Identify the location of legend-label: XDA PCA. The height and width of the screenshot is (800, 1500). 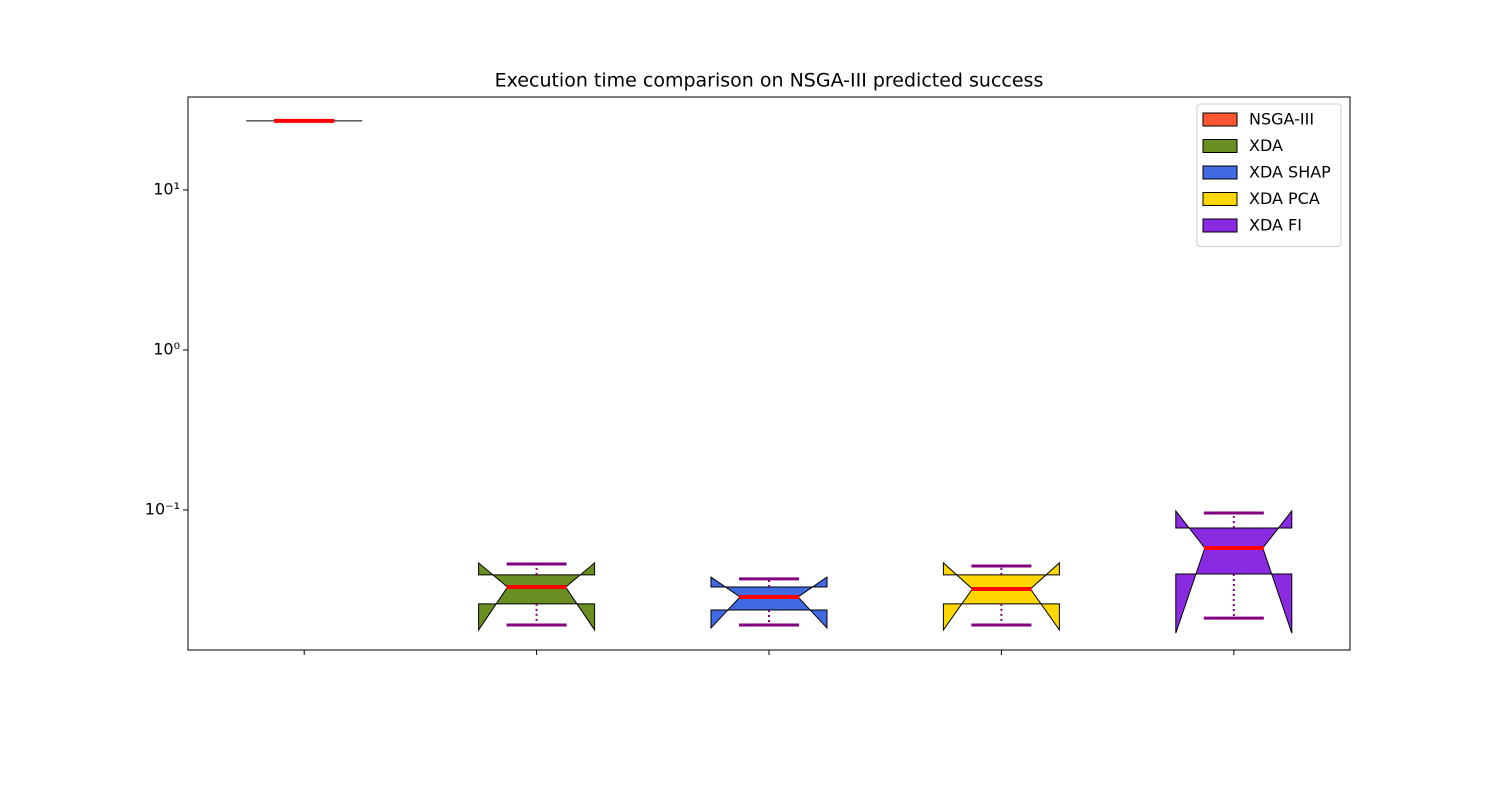
(1284, 198).